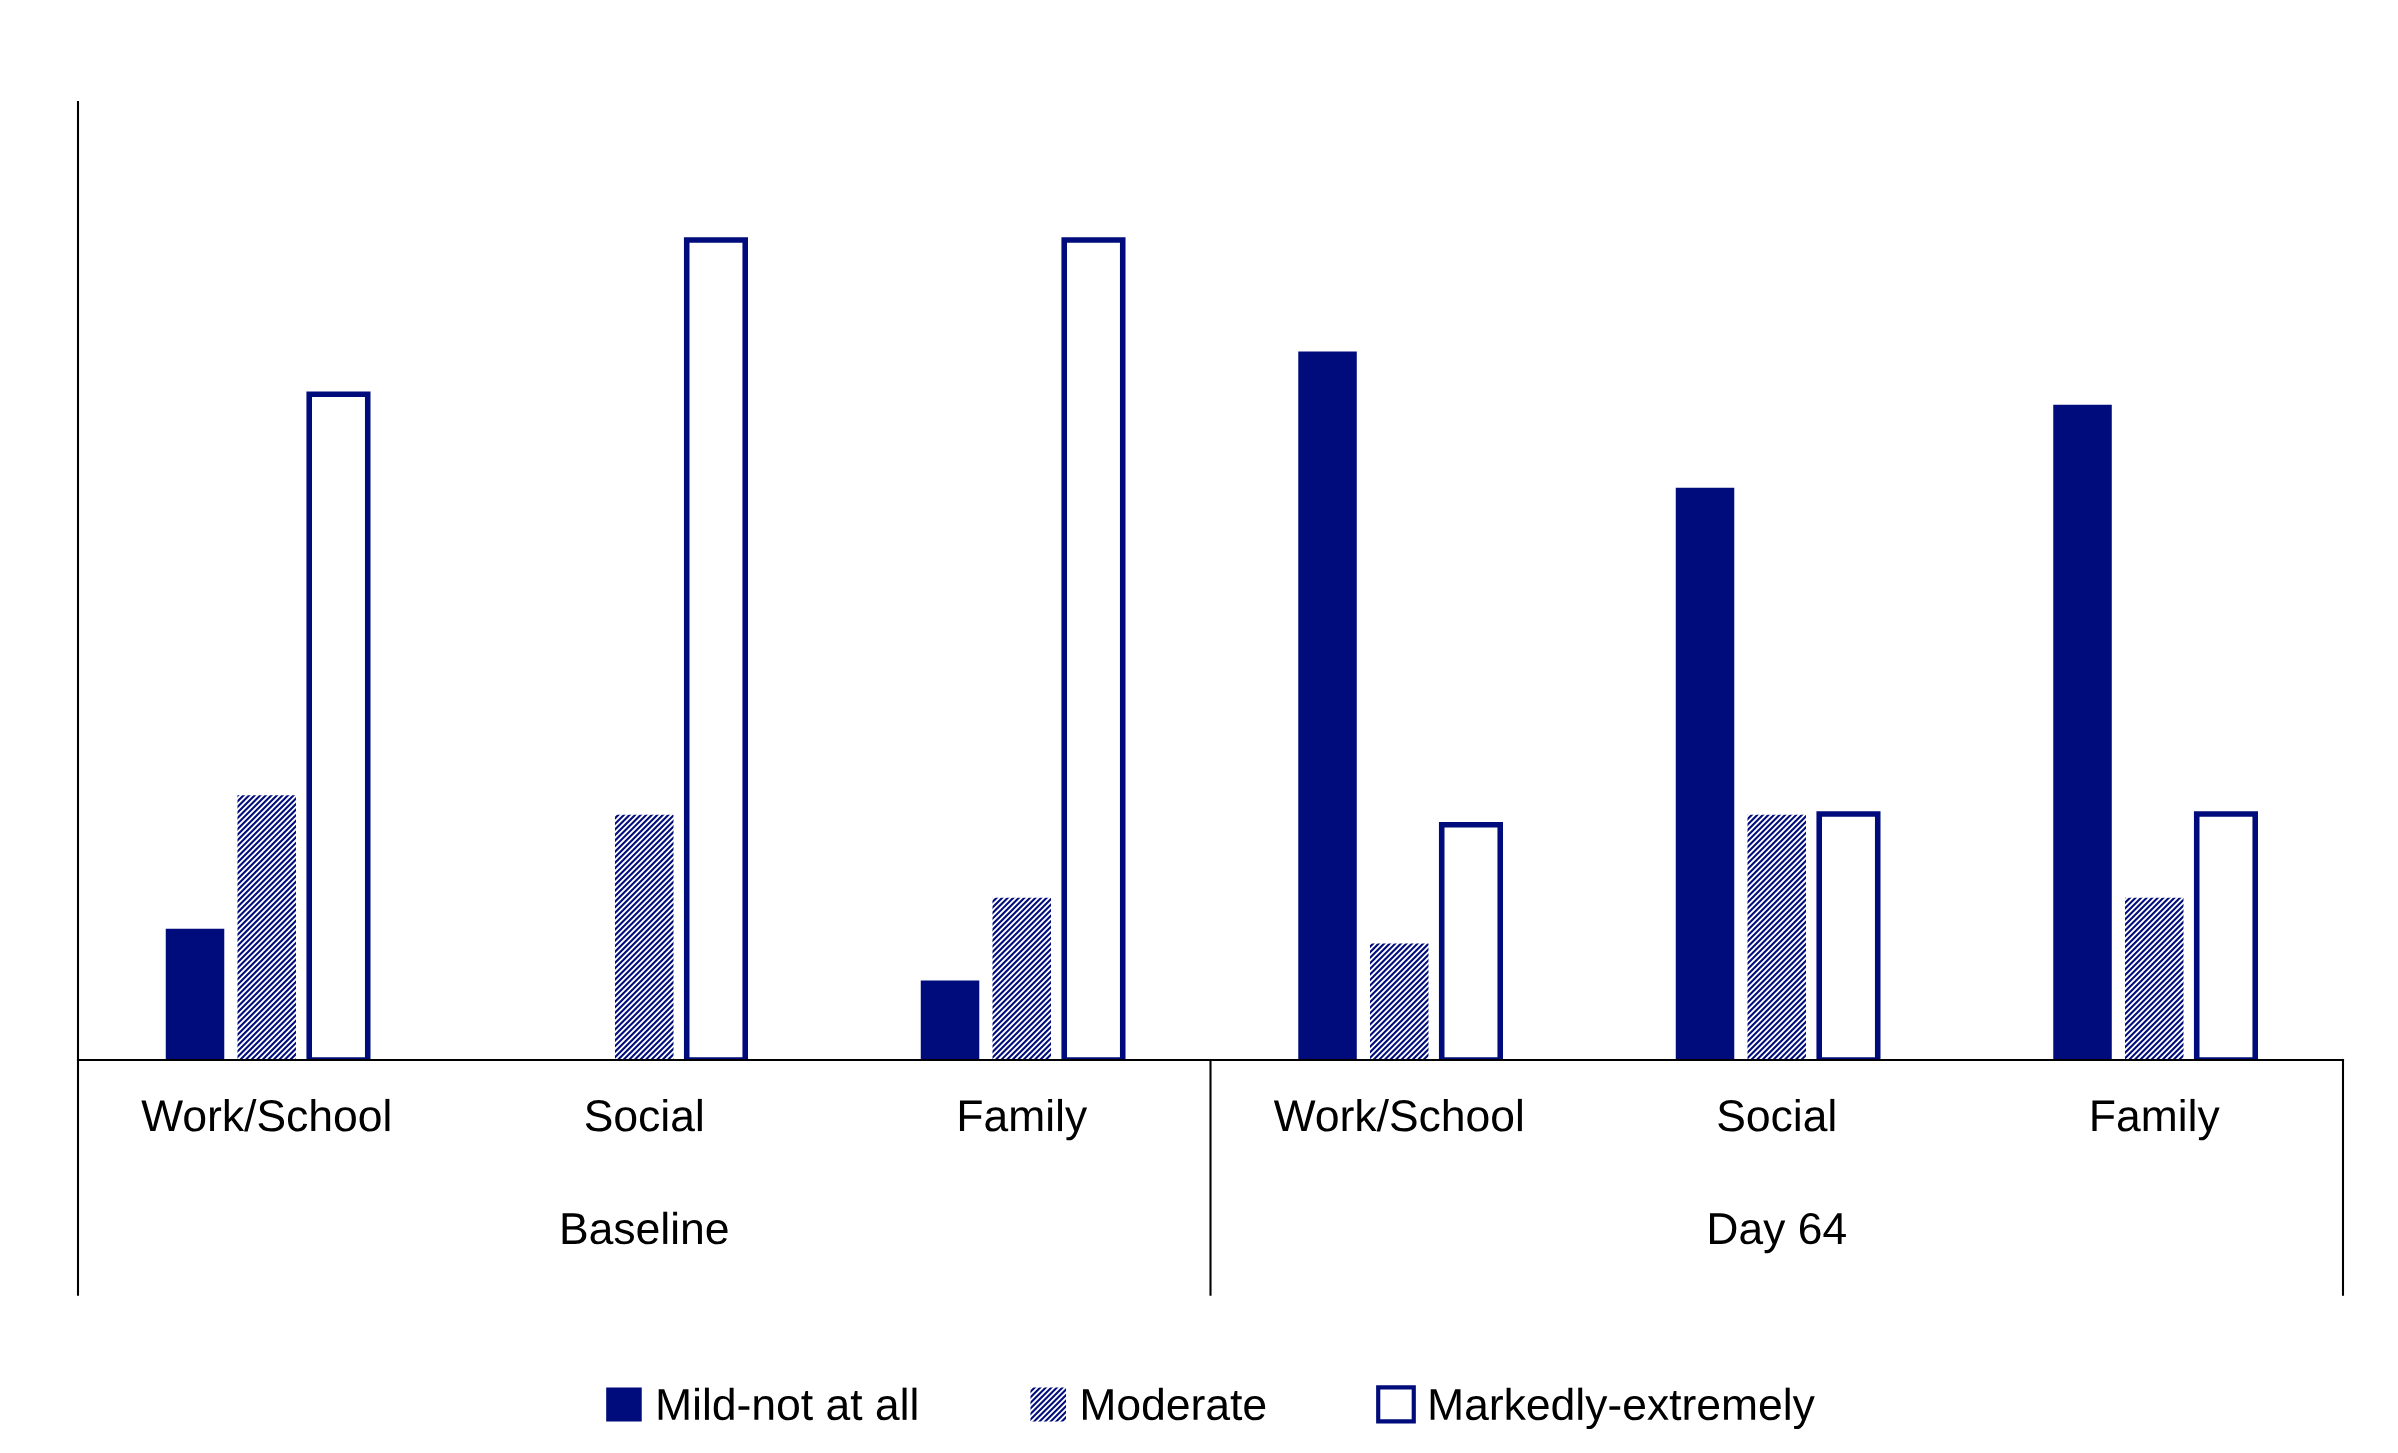 The width and height of the screenshot is (2398, 1453). I want to click on legend-label: Markedly-extremely, so click(1622, 1408).